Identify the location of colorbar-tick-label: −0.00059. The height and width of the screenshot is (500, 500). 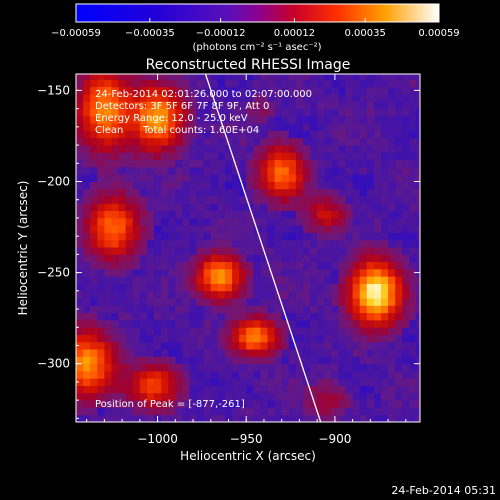
(76, 33).